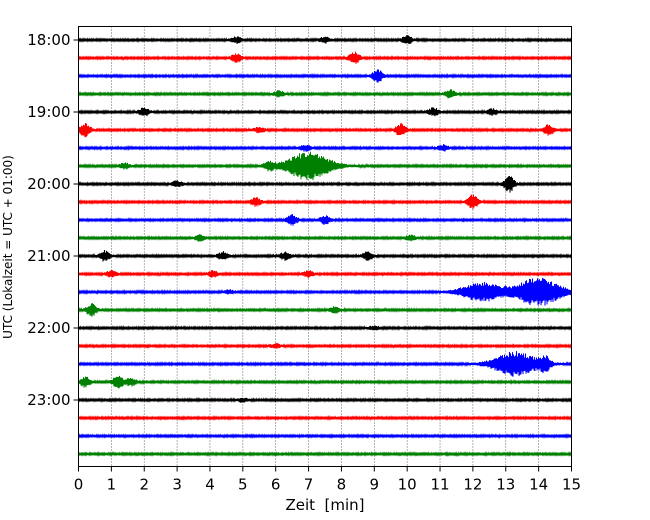 The width and height of the screenshot is (650, 520). What do you see at coordinates (325, 166) in the screenshot?
I see `trace-1945` at bounding box center [325, 166].